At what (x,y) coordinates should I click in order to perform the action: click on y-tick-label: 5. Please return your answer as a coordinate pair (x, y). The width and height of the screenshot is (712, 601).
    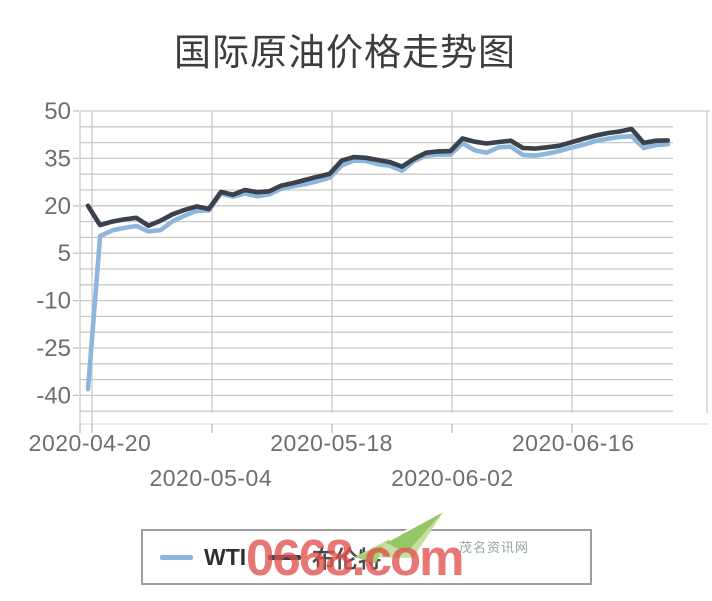
    Looking at the image, I should click on (64, 253).